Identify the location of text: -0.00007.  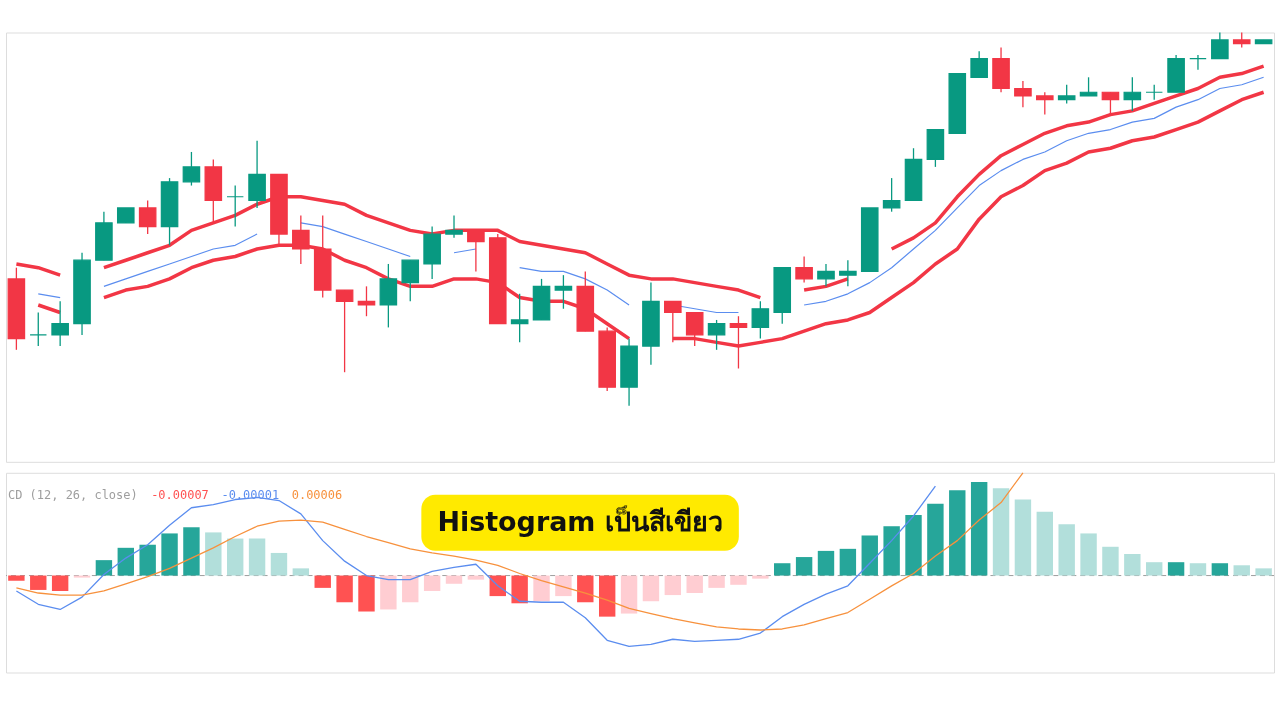
(180, 494).